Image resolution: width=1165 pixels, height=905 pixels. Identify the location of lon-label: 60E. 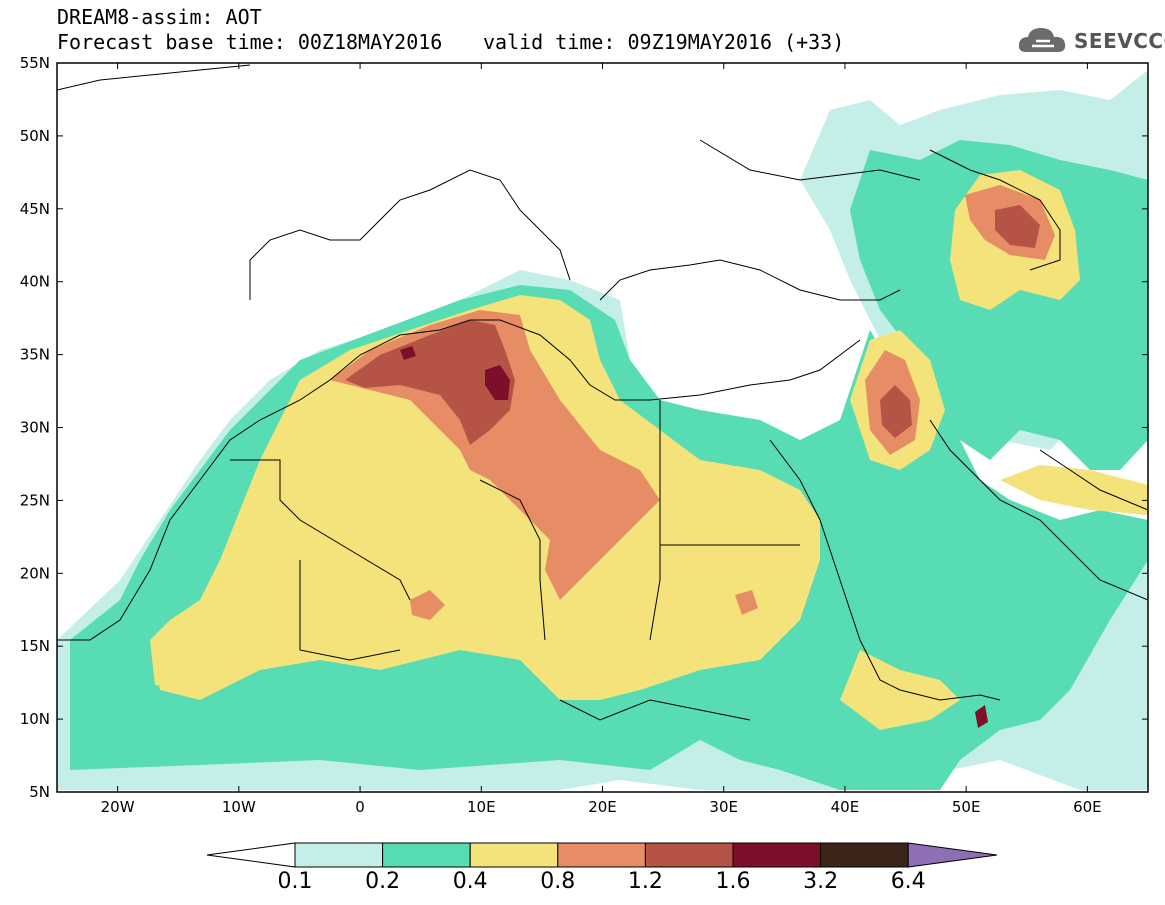
(1087, 807).